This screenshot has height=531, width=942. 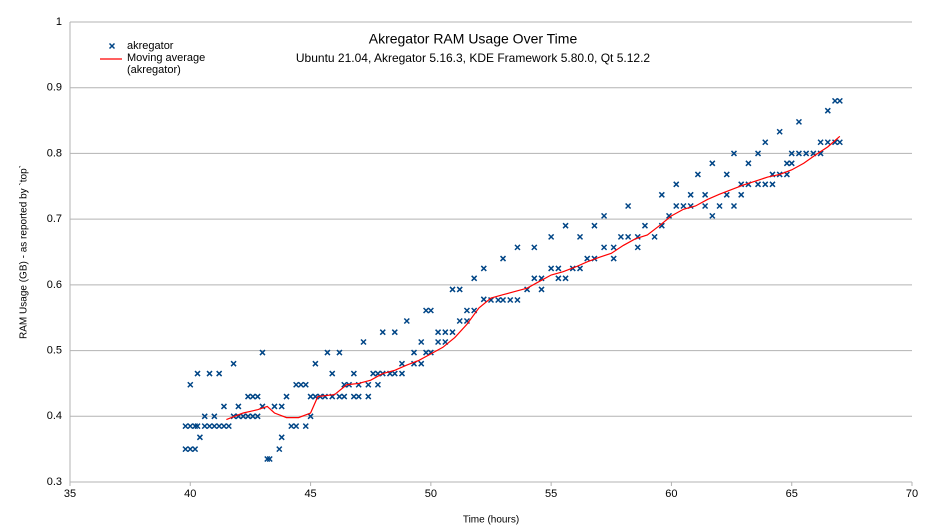 What do you see at coordinates (54, 482) in the screenshot?
I see `y-tick-label: 0.3` at bounding box center [54, 482].